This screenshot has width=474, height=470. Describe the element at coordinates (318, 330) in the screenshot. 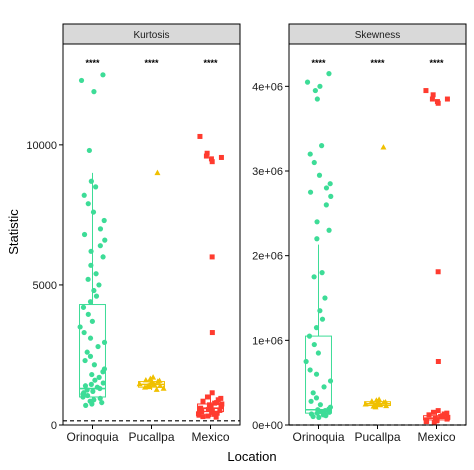

I see `boxplot-orinoquia` at that location.